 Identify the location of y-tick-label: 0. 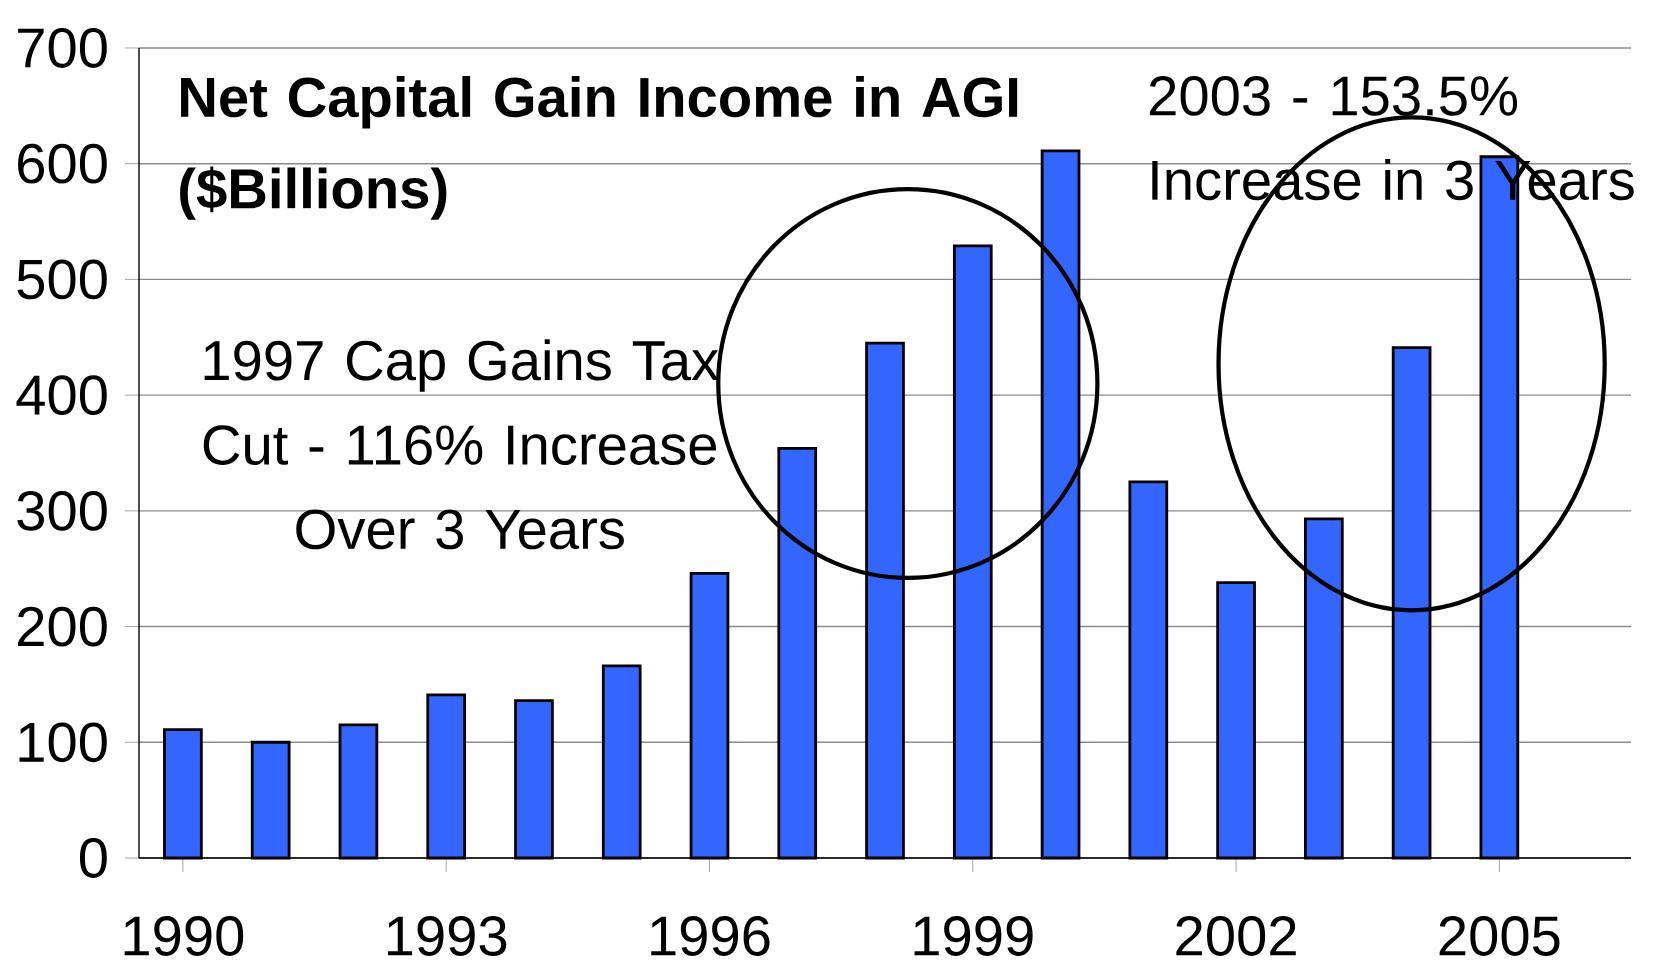
(93, 858).